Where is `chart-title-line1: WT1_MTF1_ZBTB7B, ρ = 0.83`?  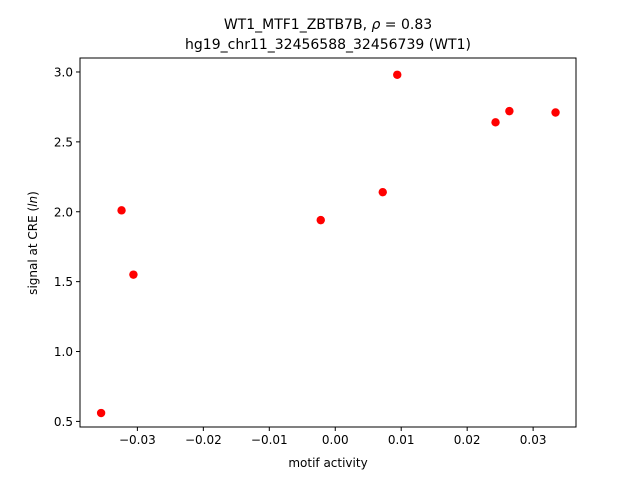
chart-title-line1: WT1_MTF1_ZBTB7B, ρ = 0.83 is located at coordinates (328, 25).